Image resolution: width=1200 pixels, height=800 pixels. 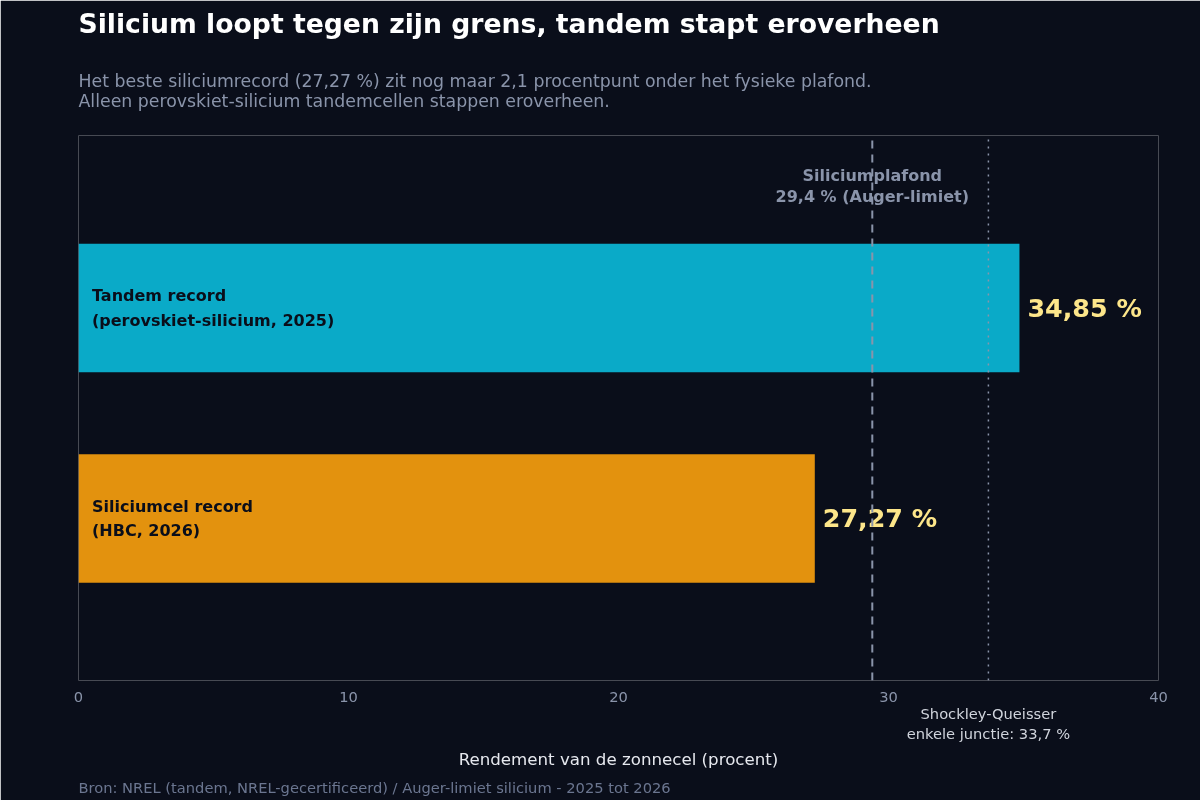 What do you see at coordinates (1084, 308) in the screenshot?
I see `data-label: 34,85 %` at bounding box center [1084, 308].